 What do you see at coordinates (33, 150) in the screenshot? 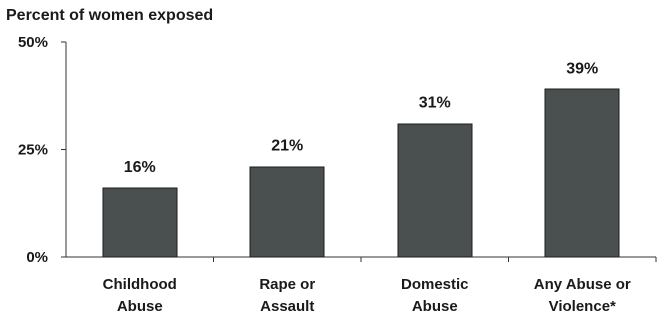
I see `y-tick-label: 25%` at bounding box center [33, 150].